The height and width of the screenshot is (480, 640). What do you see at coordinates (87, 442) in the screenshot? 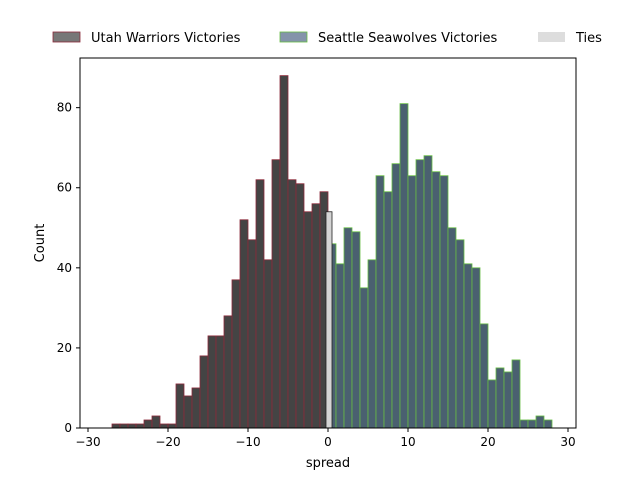
I see `x-tick-label: −30` at bounding box center [87, 442].